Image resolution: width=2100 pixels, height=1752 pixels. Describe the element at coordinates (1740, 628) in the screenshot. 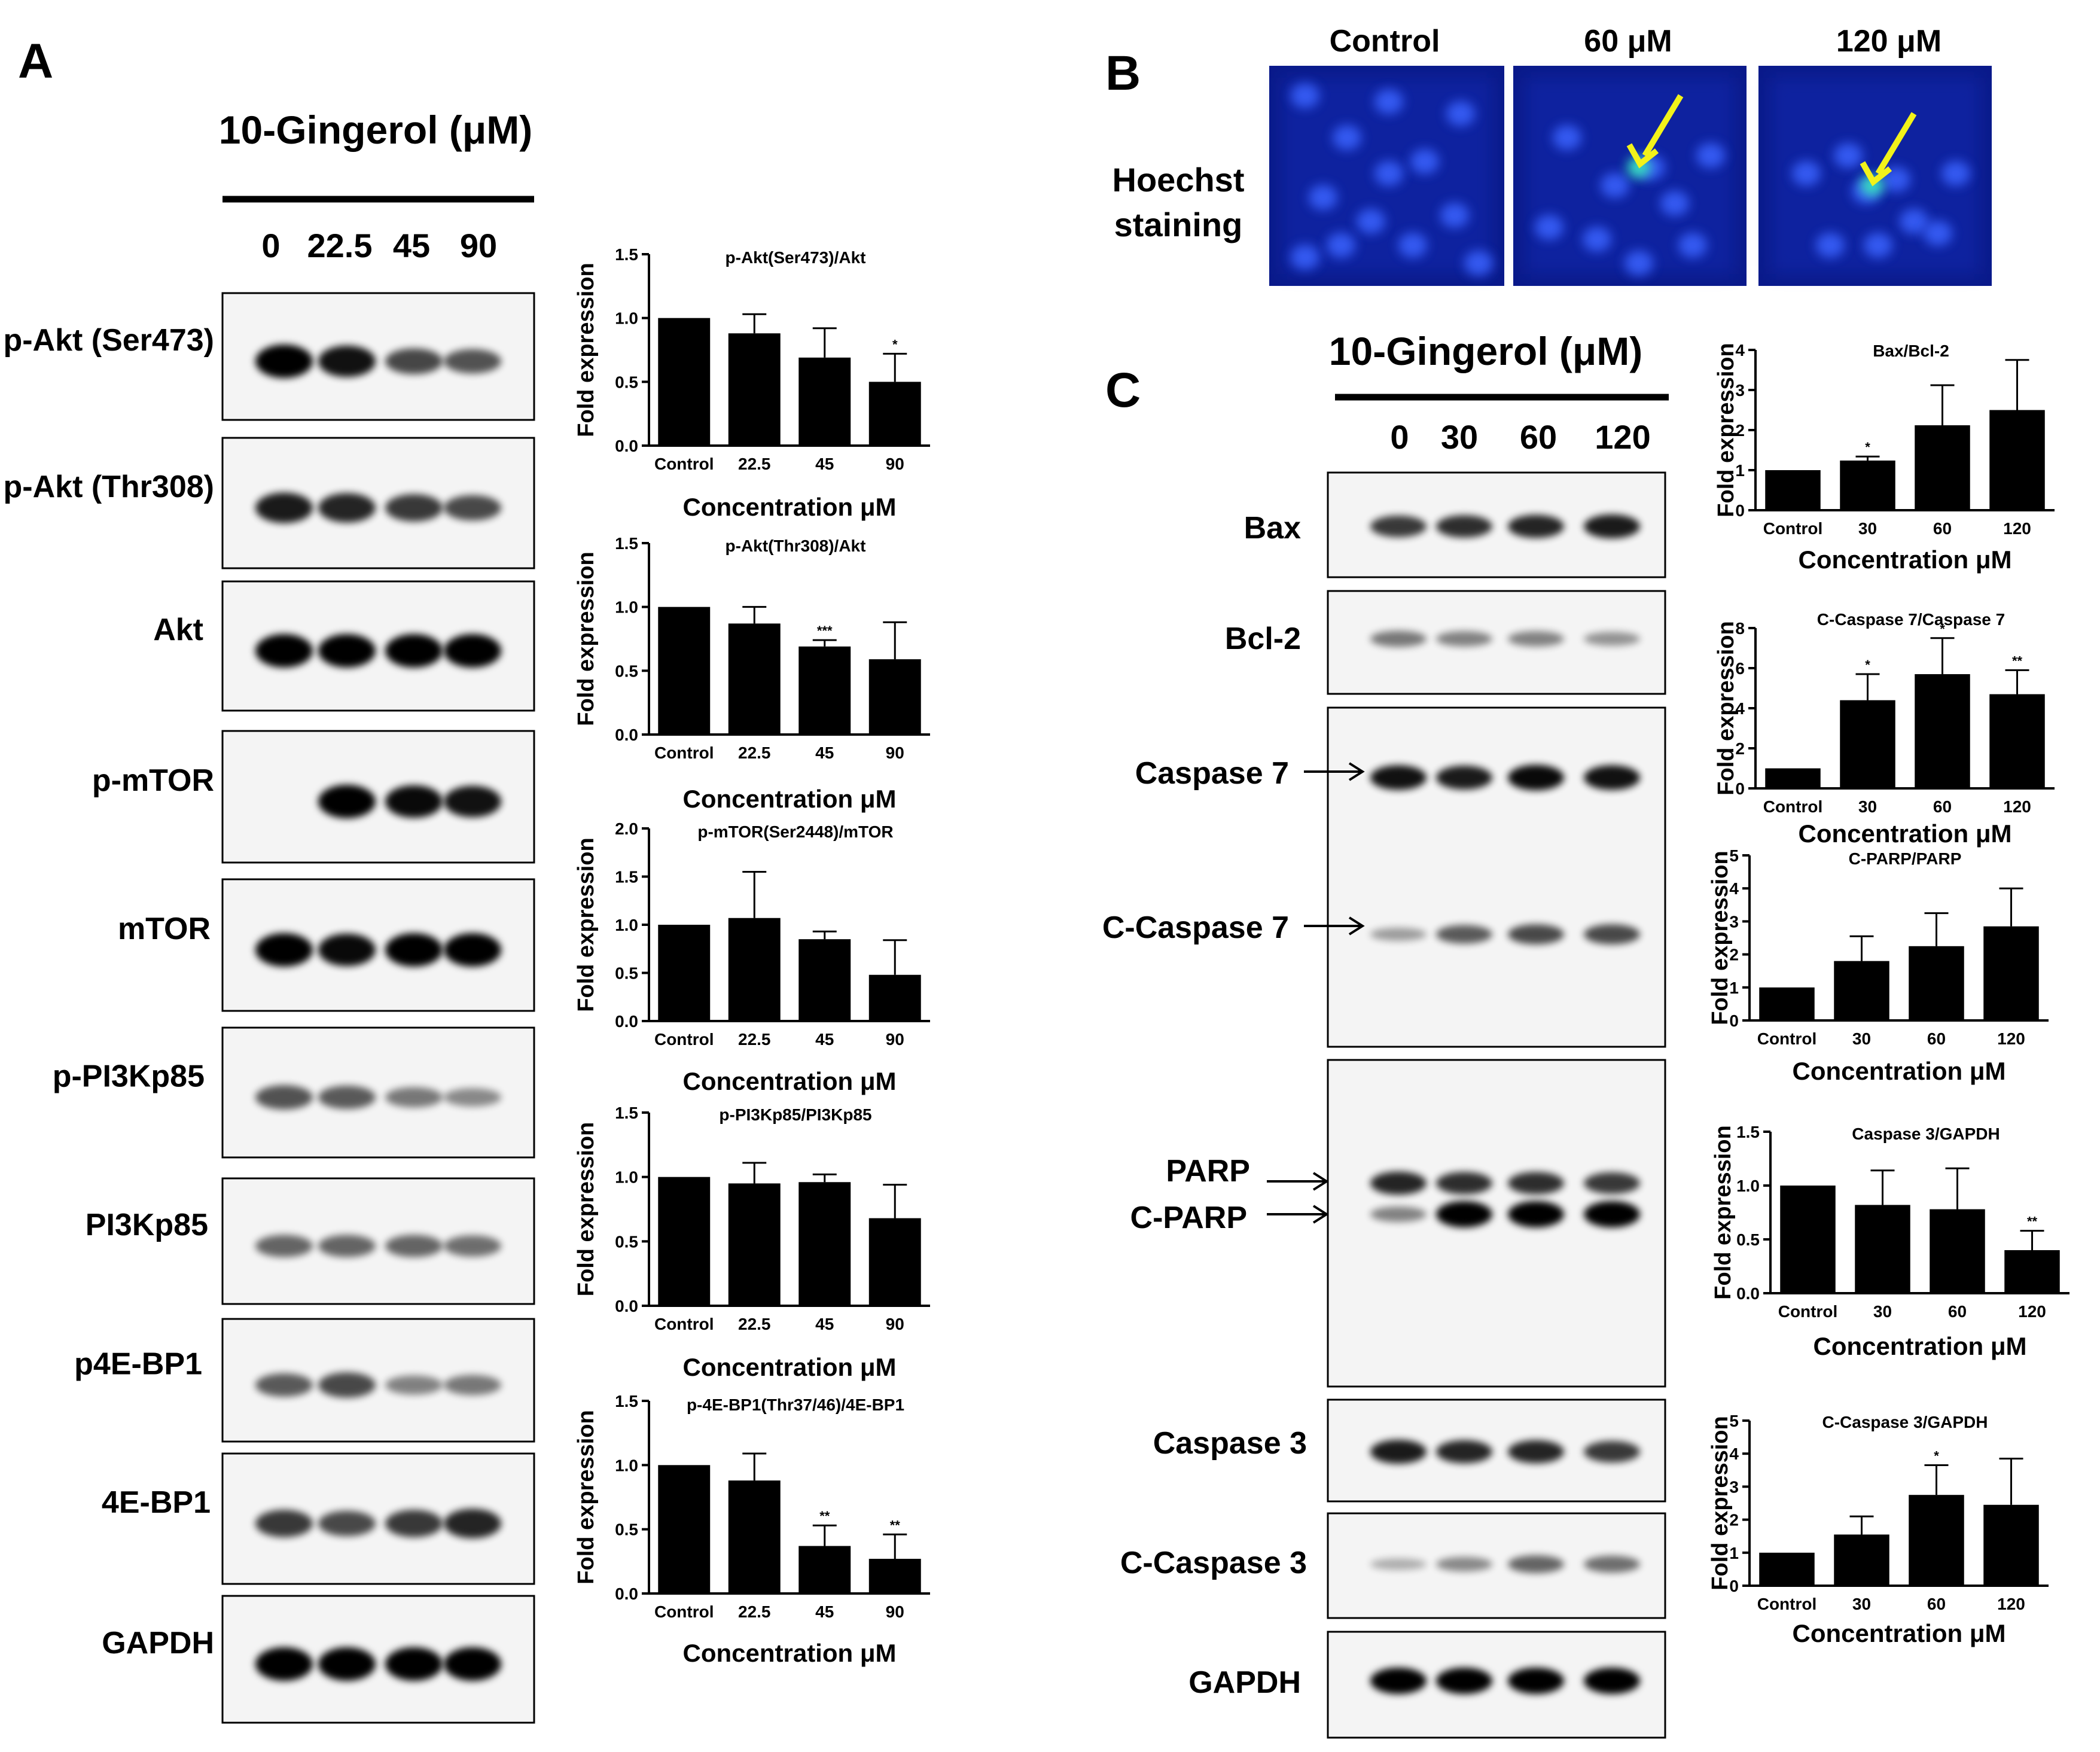

I see `y-tick-label: 8` at that location.